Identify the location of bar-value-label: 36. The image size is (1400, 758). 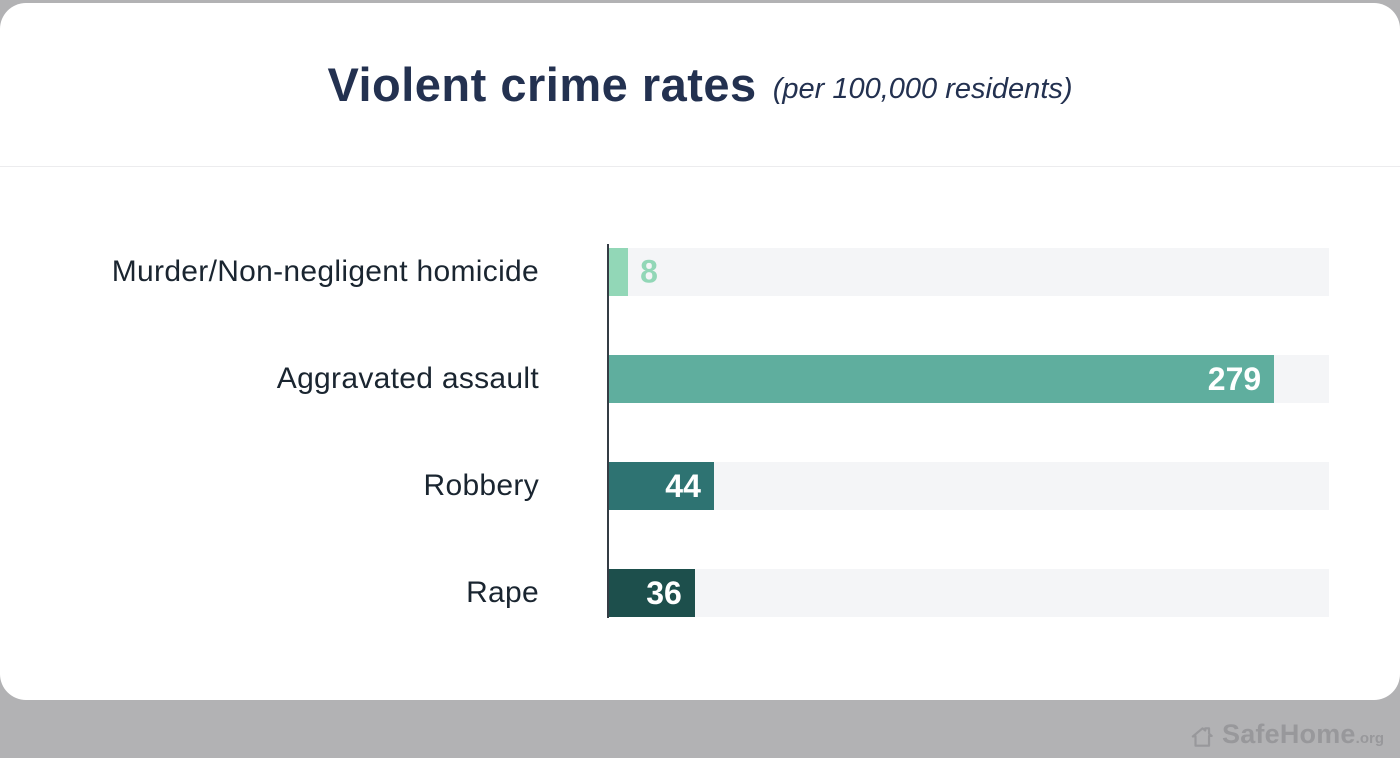
(664, 592).